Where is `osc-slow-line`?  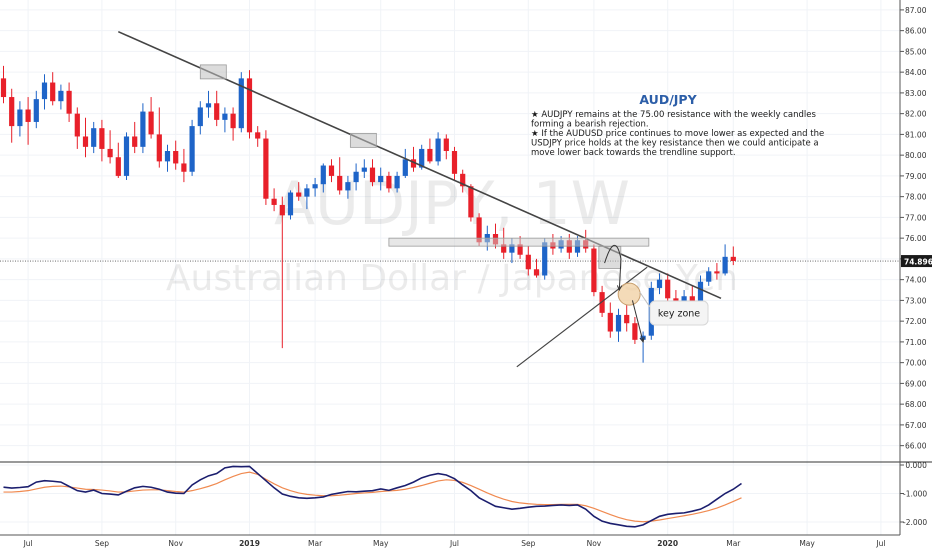
osc-slow-line is located at coordinates (372, 497).